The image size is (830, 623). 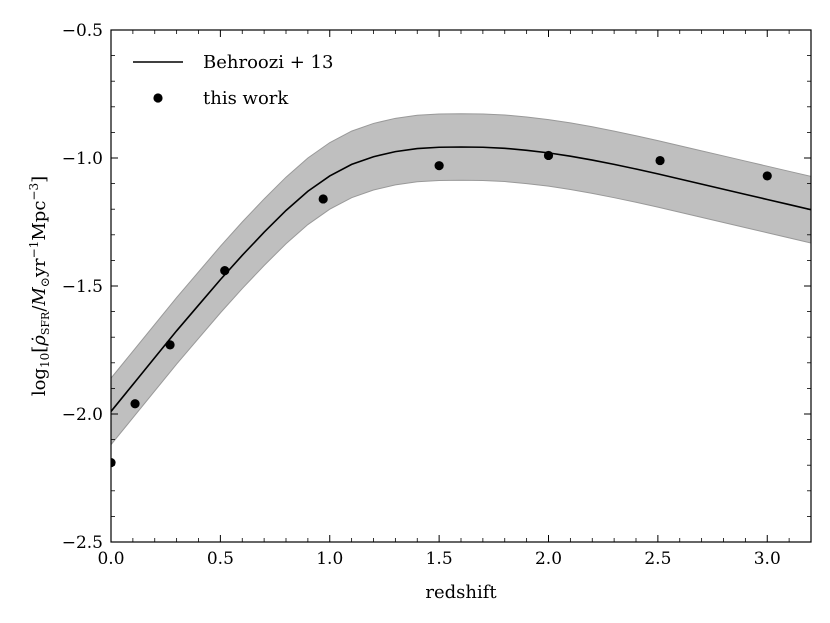 I want to click on y-label-close-bracket: ], so click(x=39, y=179).